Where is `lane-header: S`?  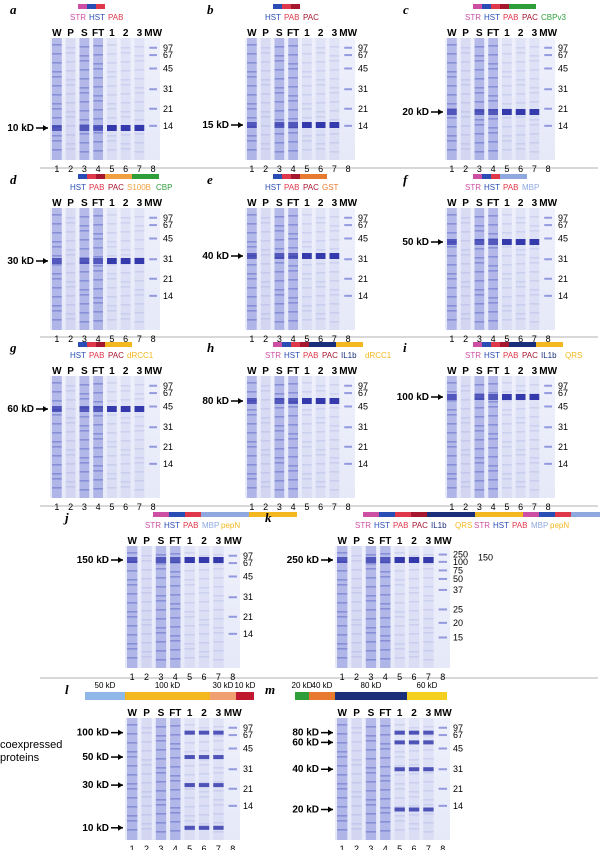
lane-header: S is located at coordinates (371, 713).